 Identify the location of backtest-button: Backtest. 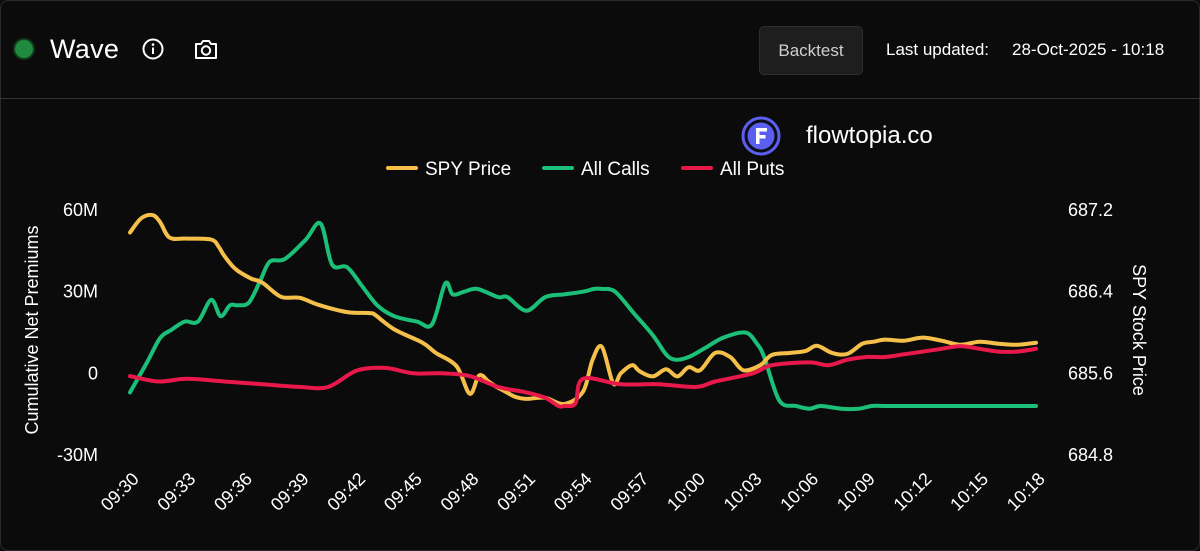
(811, 50).